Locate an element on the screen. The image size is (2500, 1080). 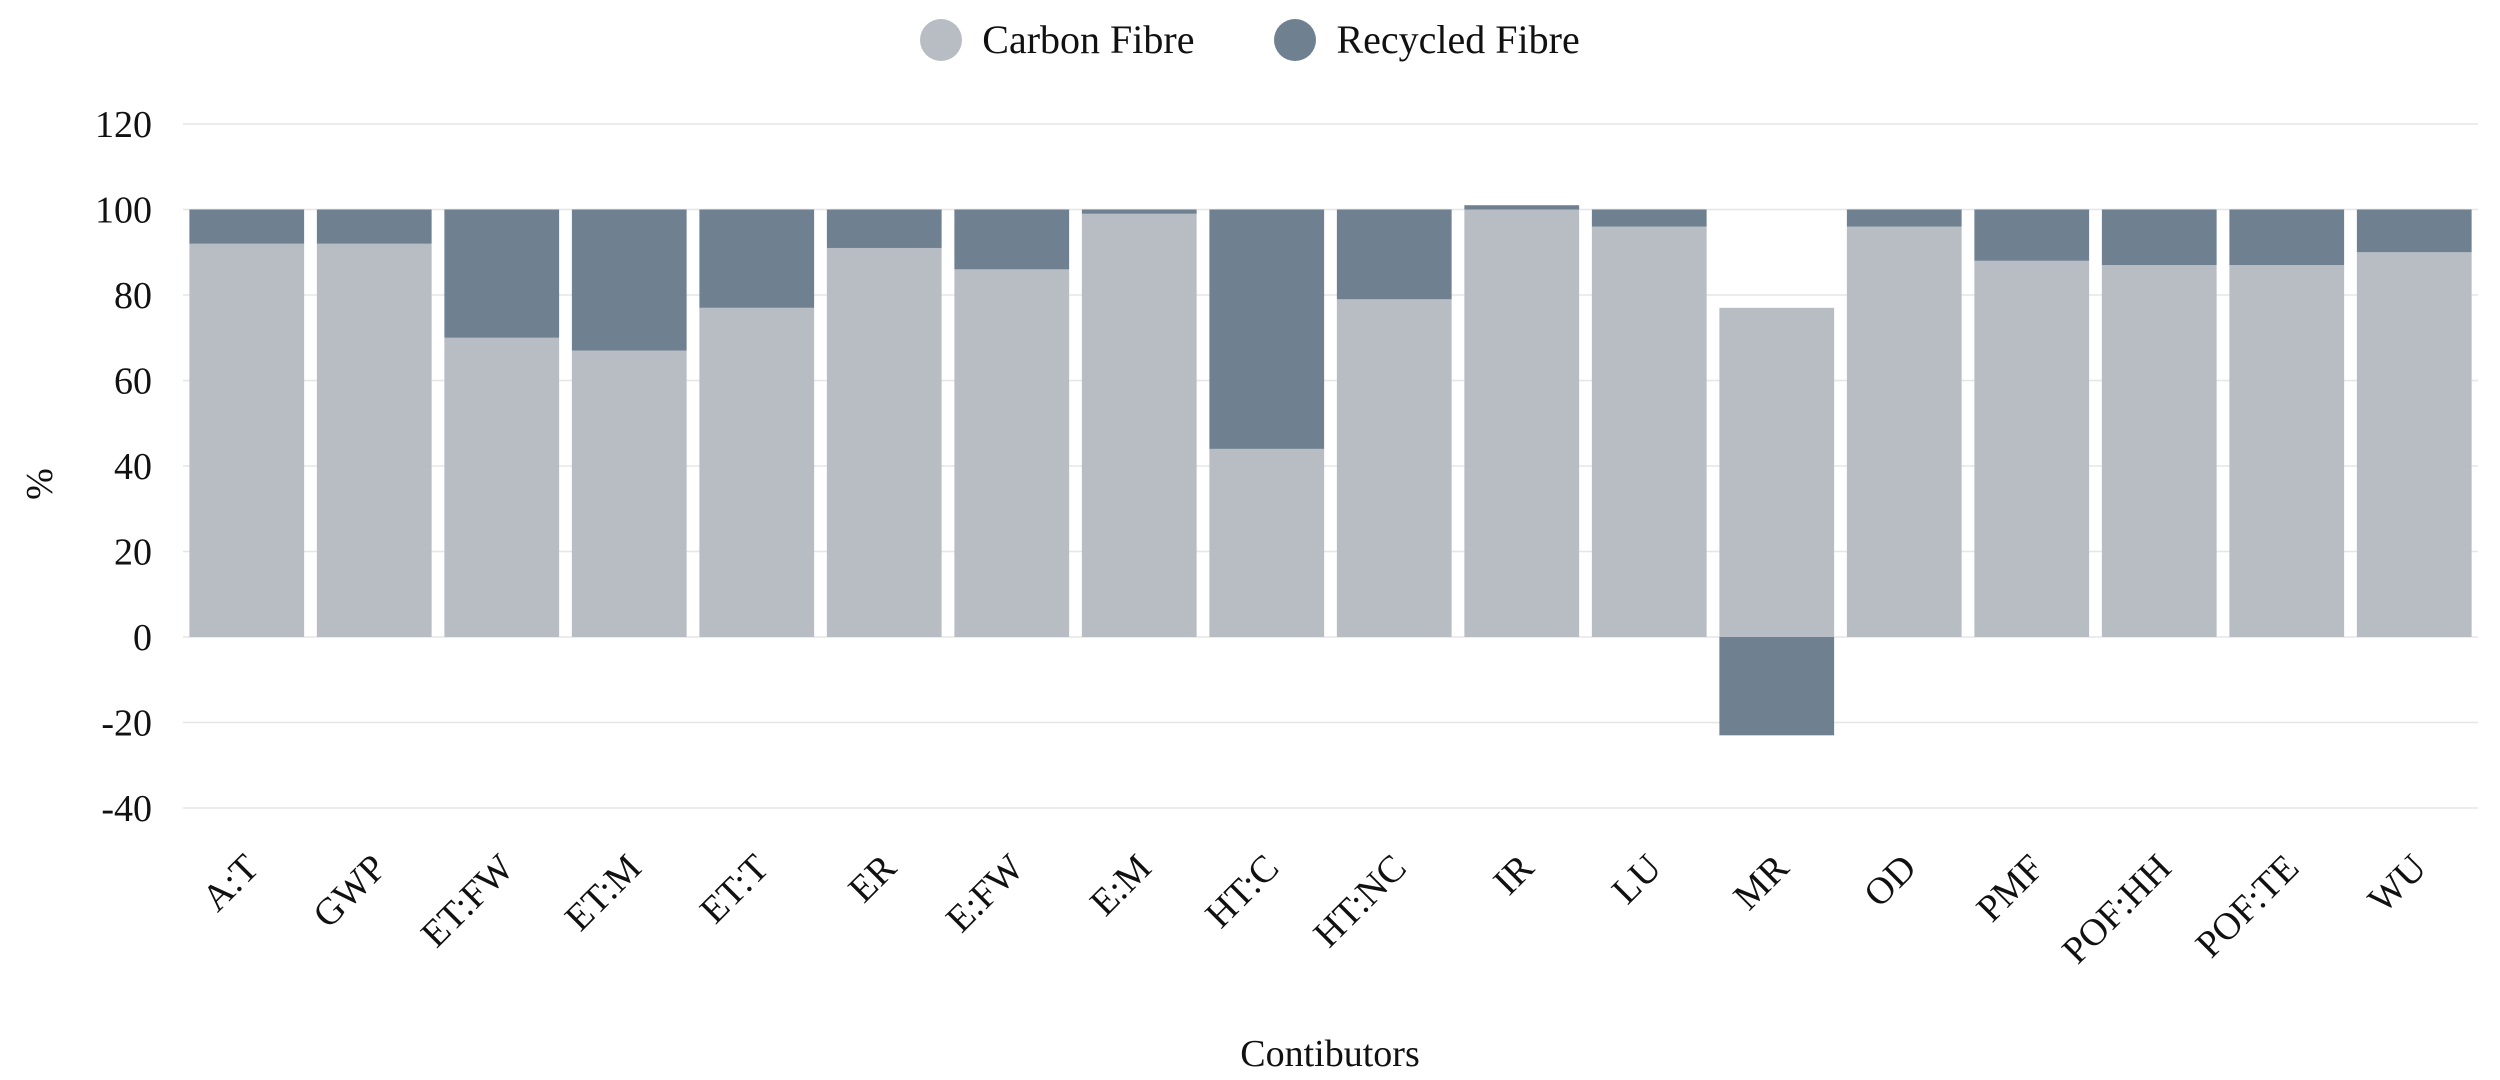
bar-carbon-fibre-ir is located at coordinates (1522, 423).